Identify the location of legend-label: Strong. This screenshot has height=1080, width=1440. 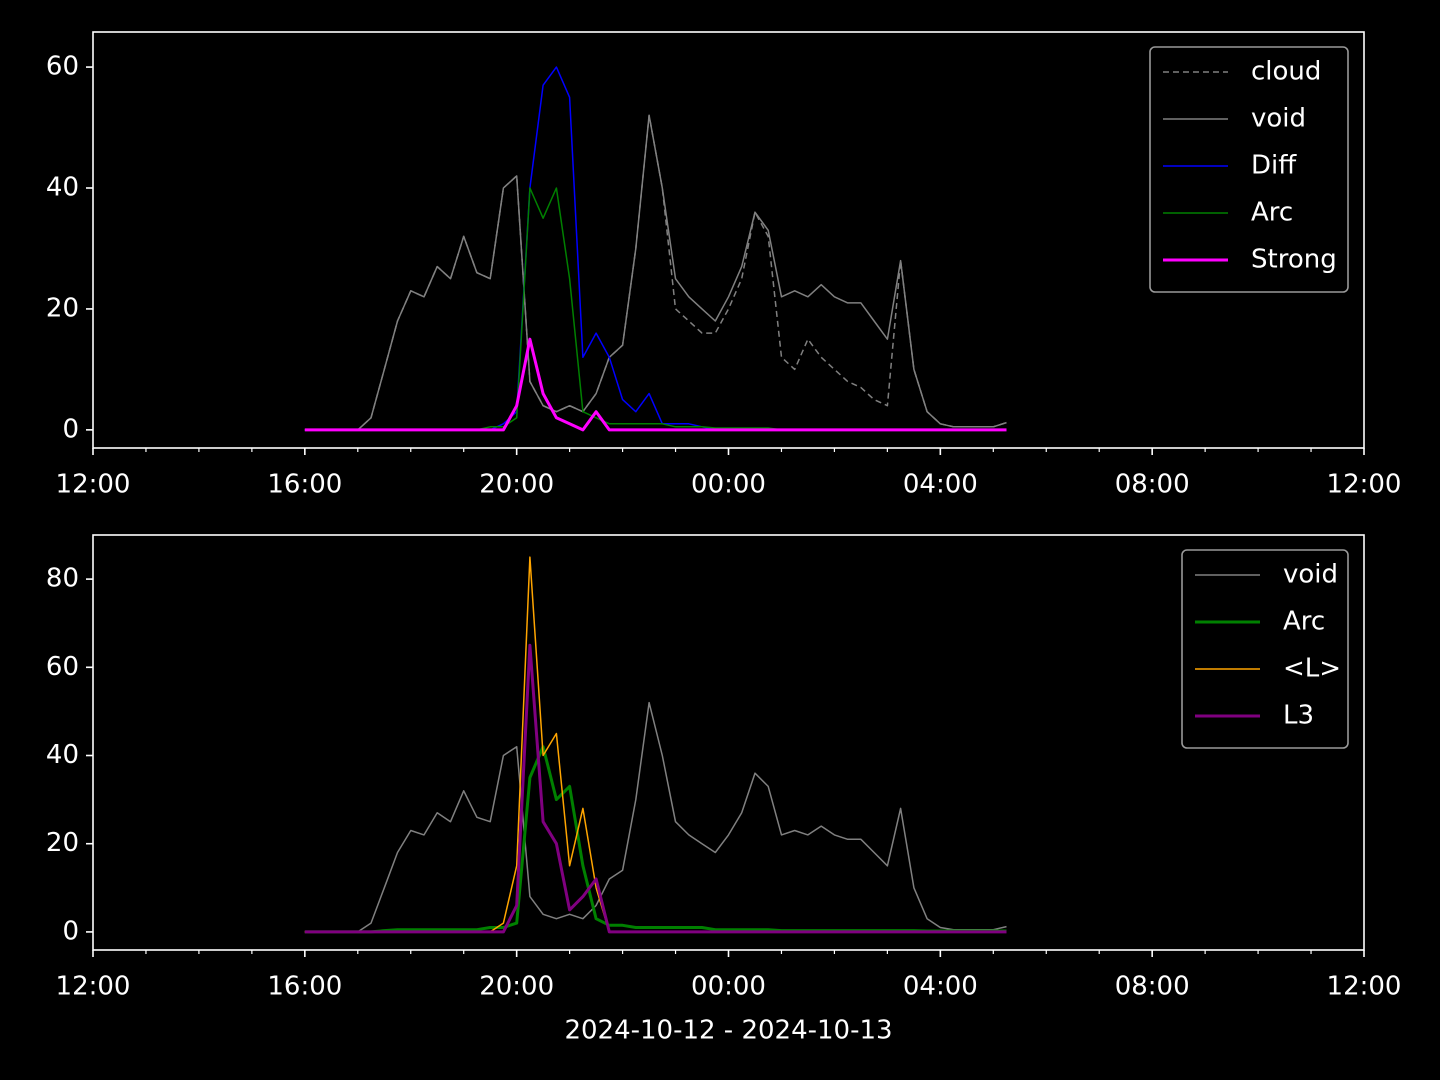
(1294, 260).